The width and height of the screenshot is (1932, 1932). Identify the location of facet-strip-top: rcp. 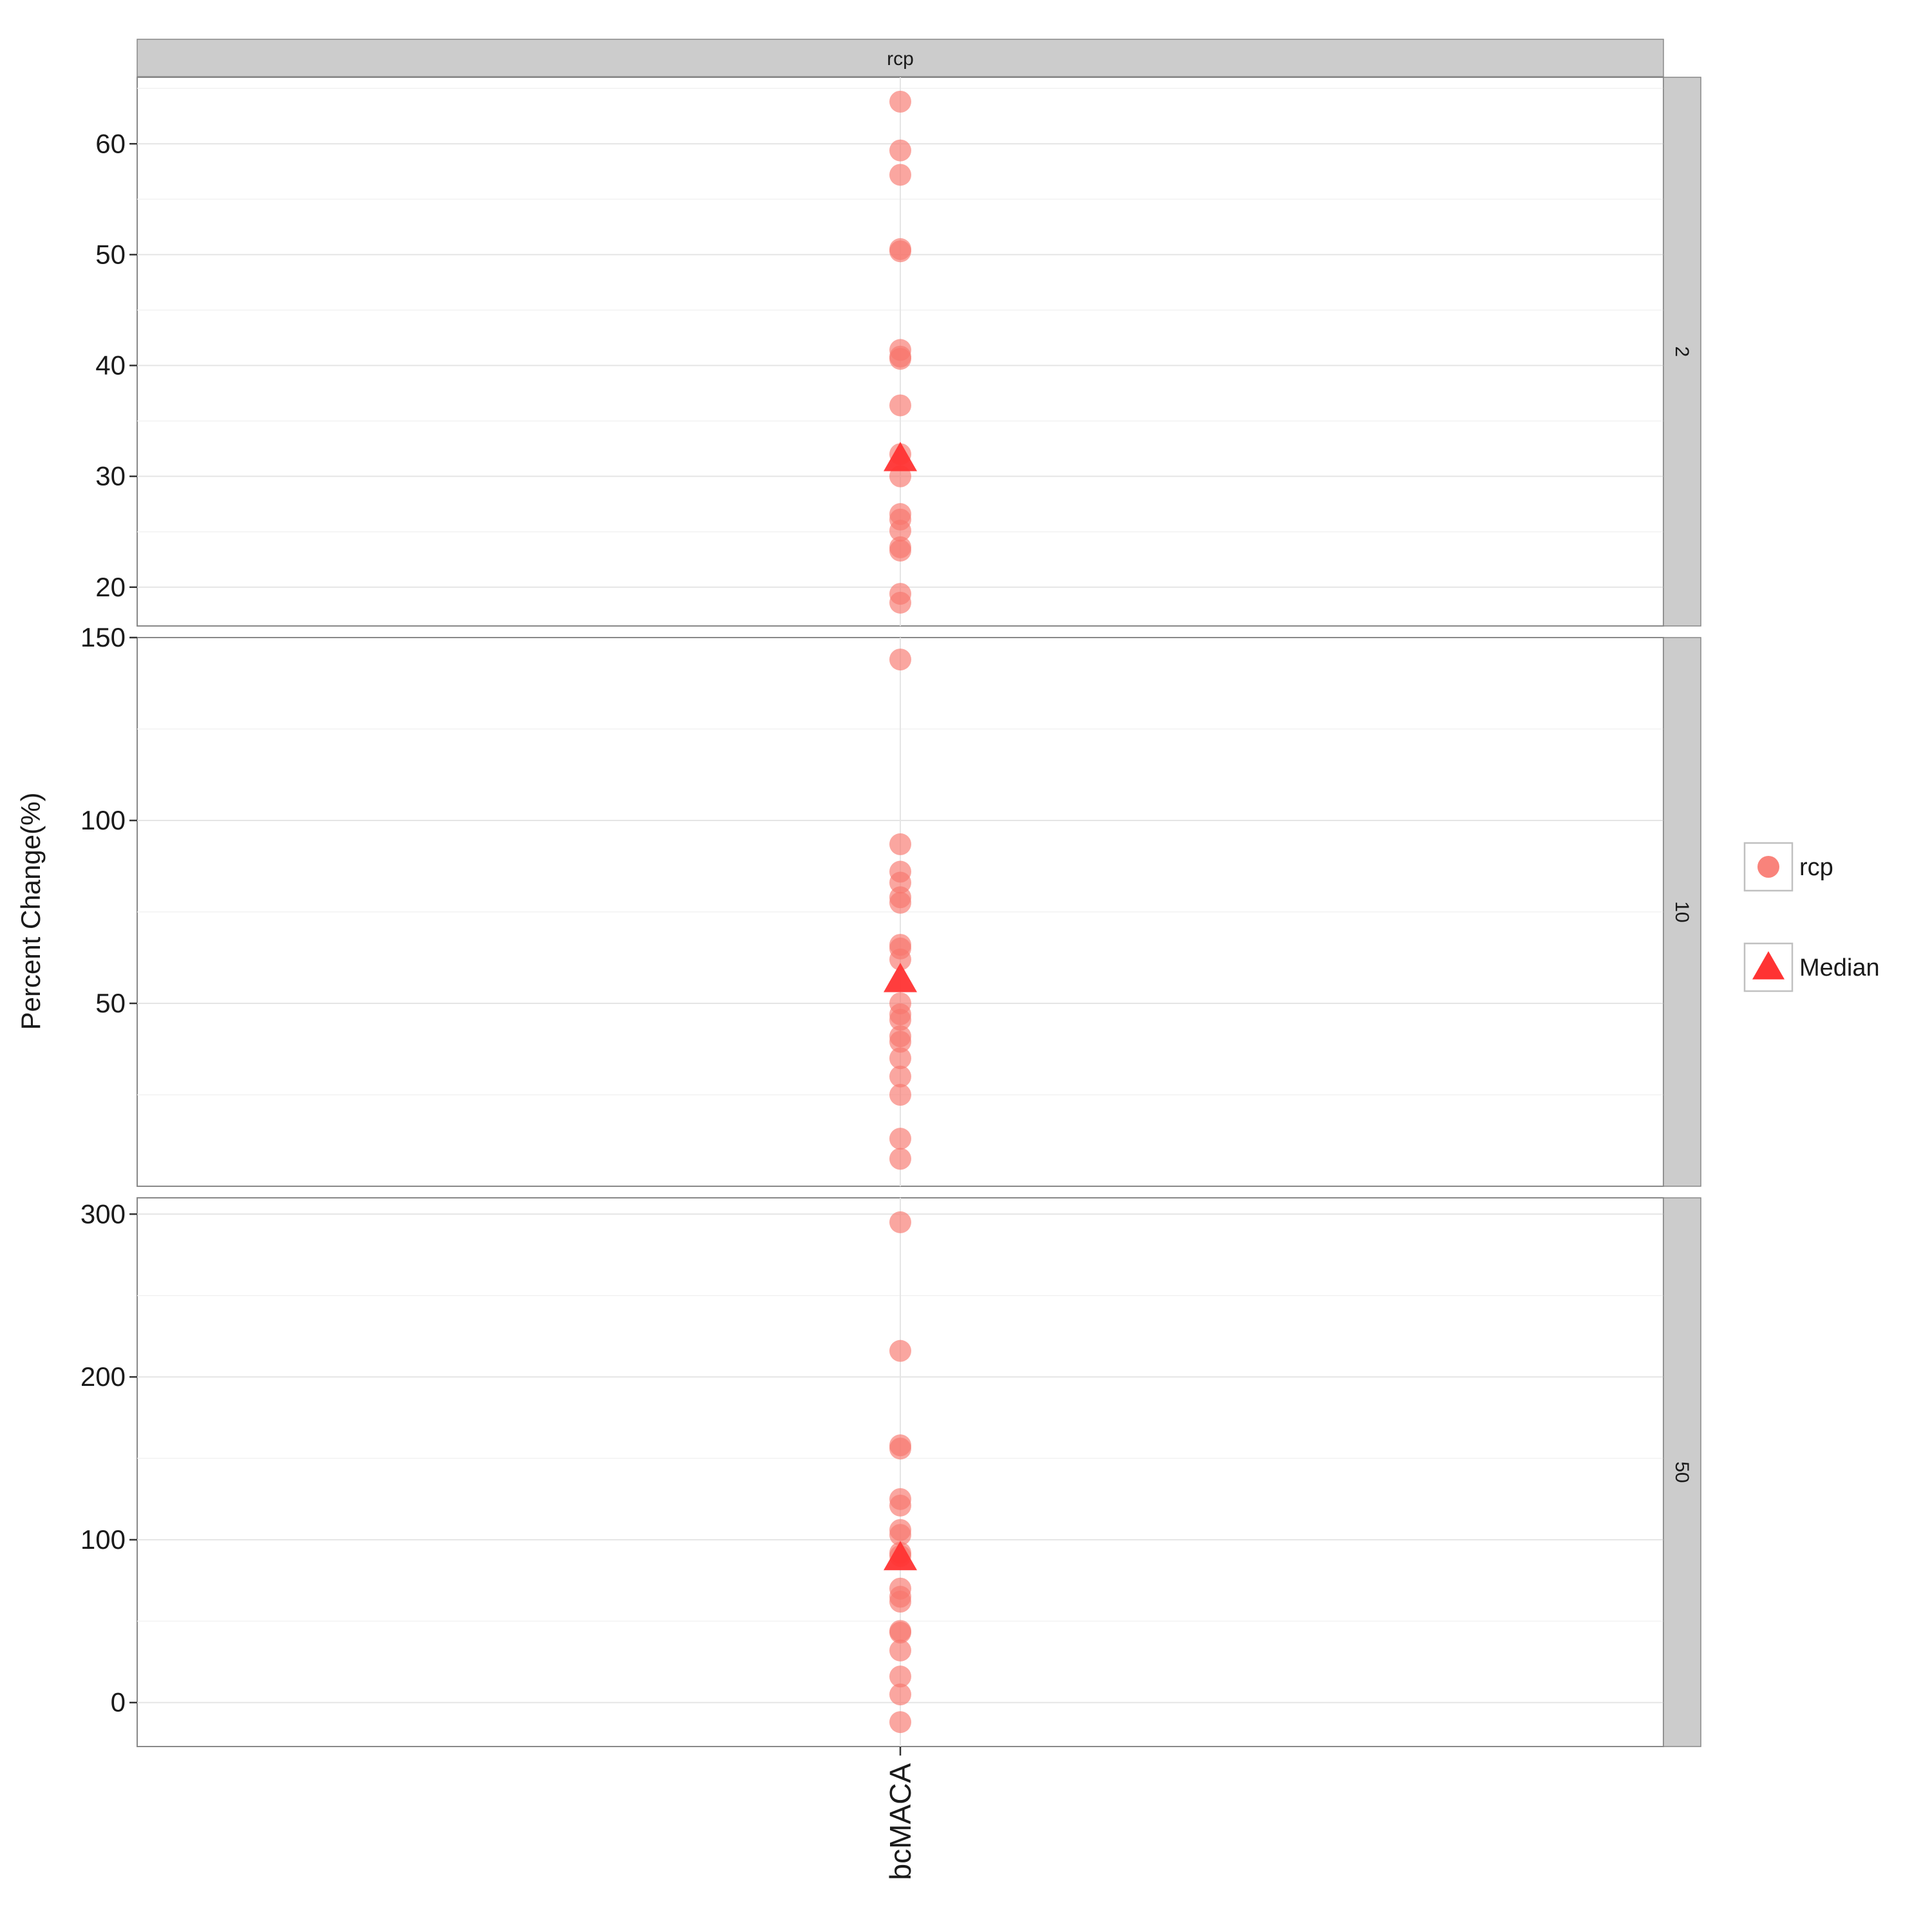
(901, 58).